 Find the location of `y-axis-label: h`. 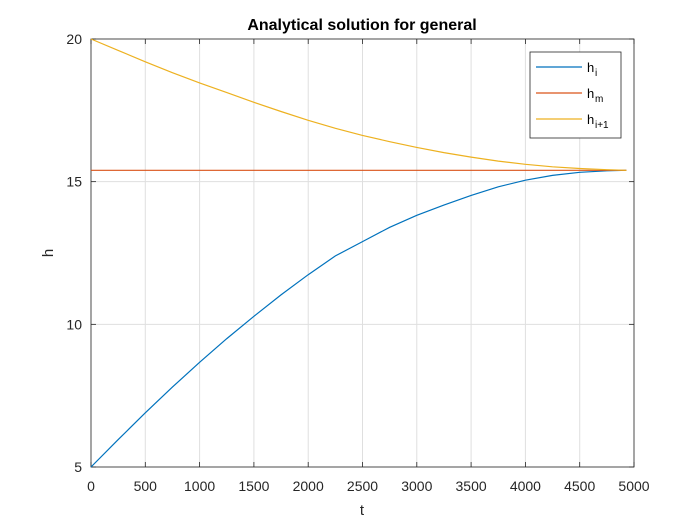

y-axis-label: h is located at coordinates (48, 253).